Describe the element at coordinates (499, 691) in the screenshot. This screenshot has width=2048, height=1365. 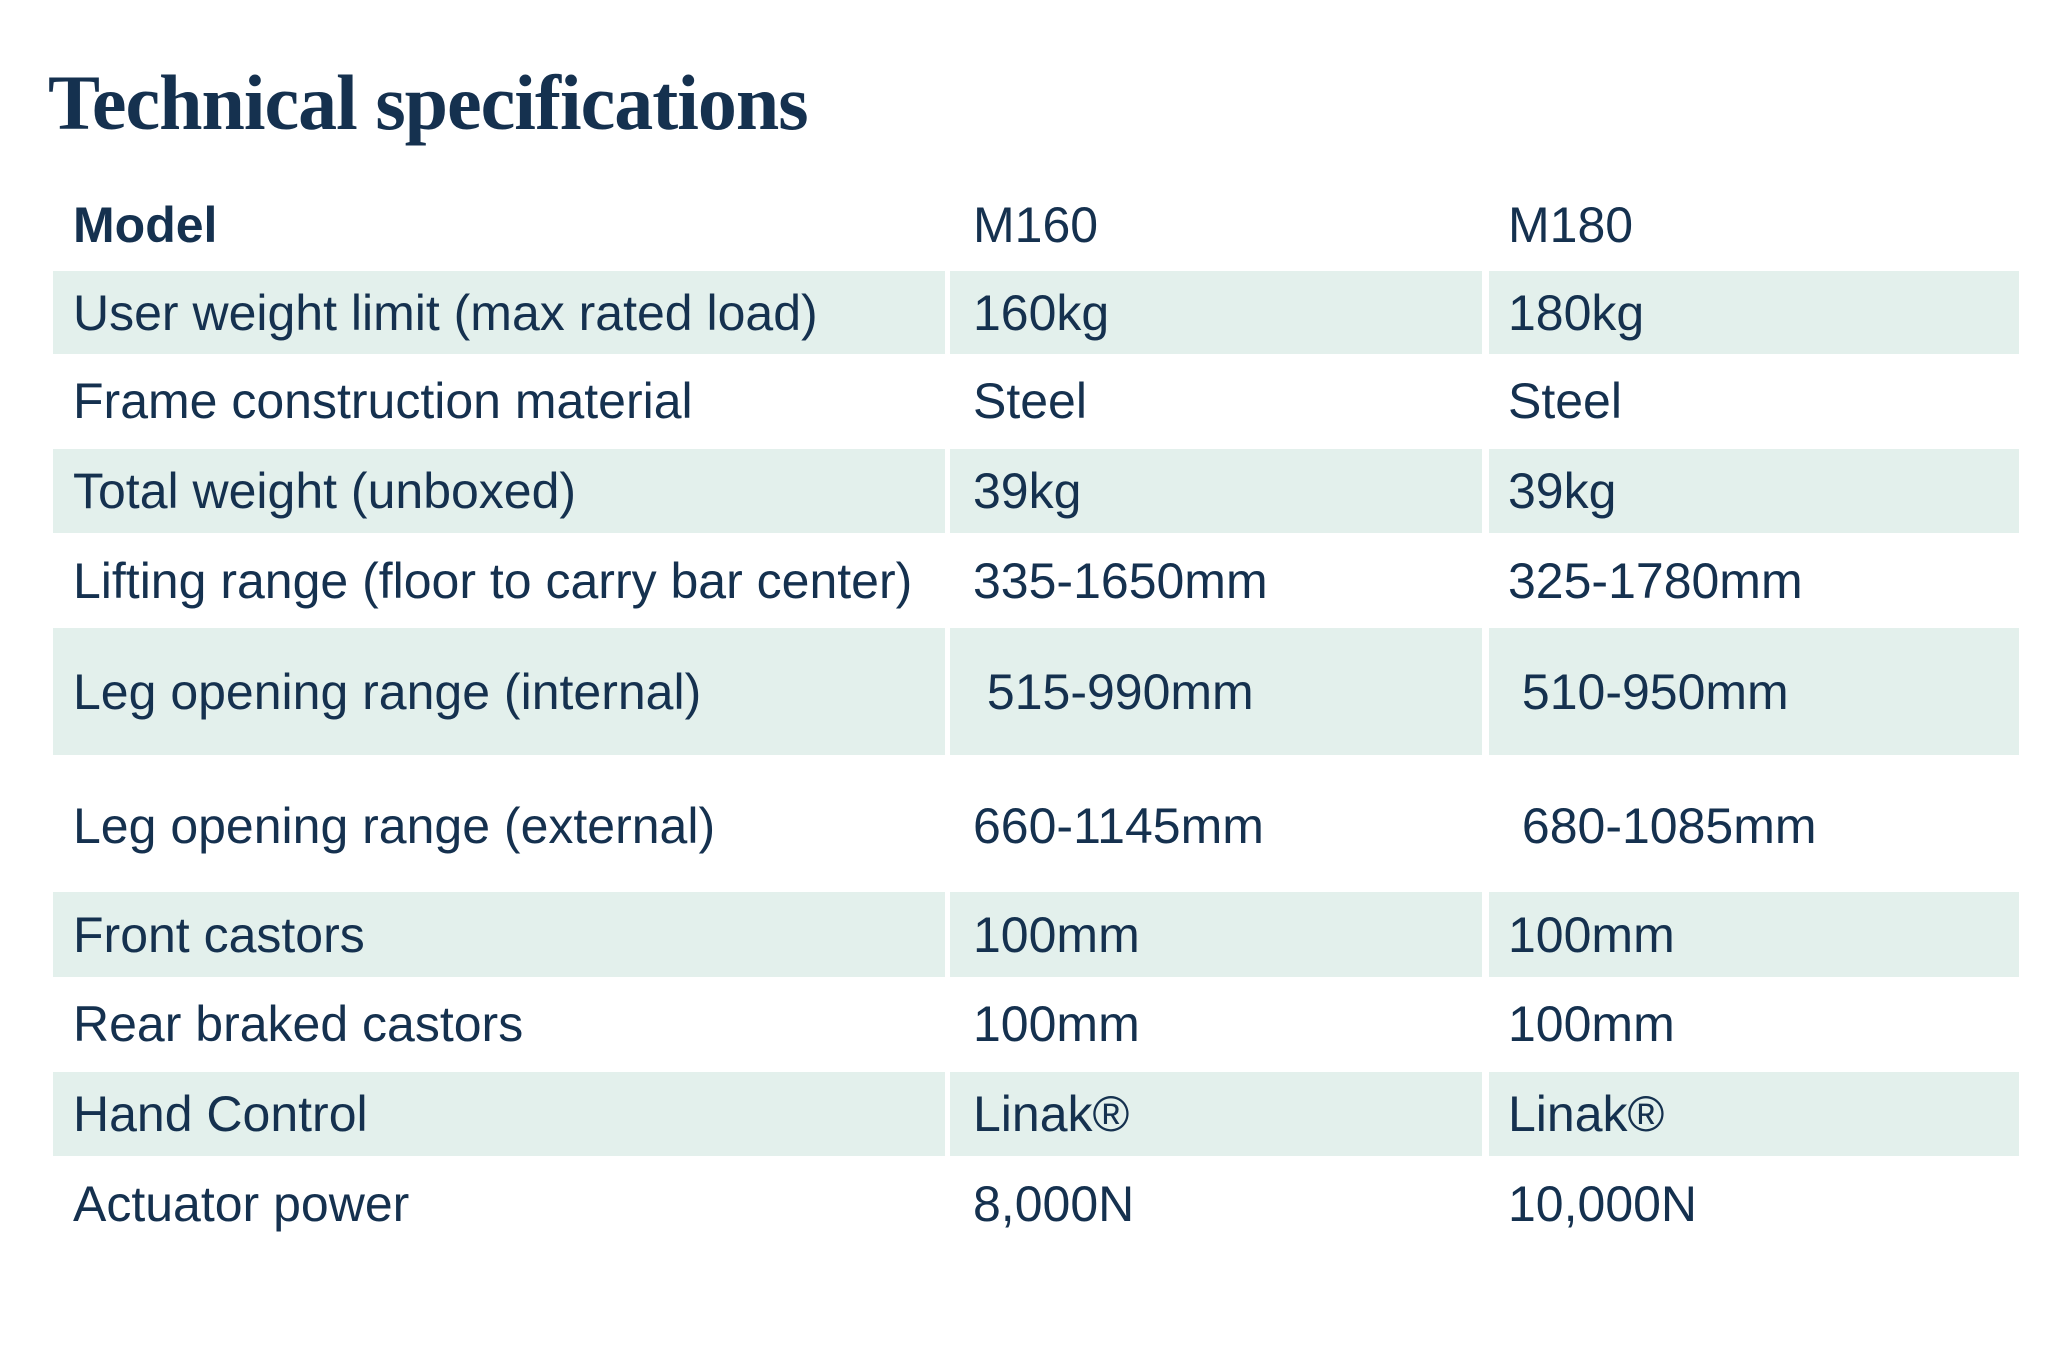
I see `row-label: Leg opening range (internal)` at that location.